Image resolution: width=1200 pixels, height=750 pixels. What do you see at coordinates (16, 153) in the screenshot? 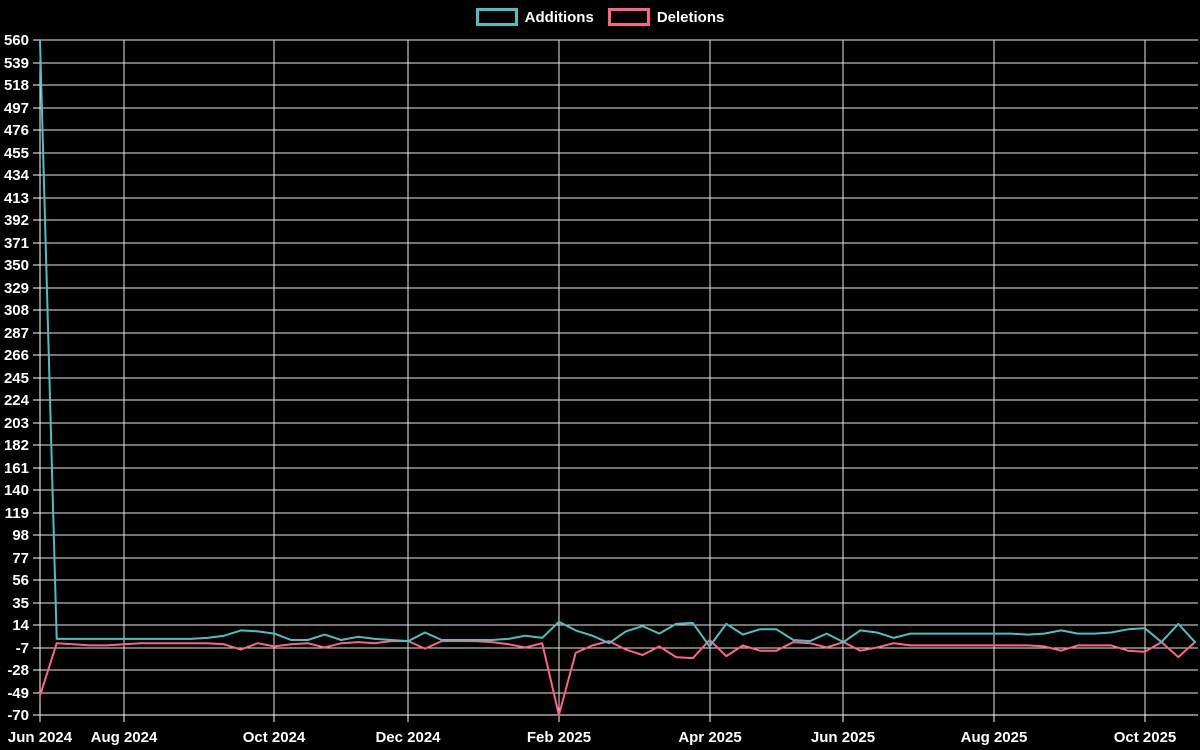
I see `svg-text: 455` at bounding box center [16, 153].